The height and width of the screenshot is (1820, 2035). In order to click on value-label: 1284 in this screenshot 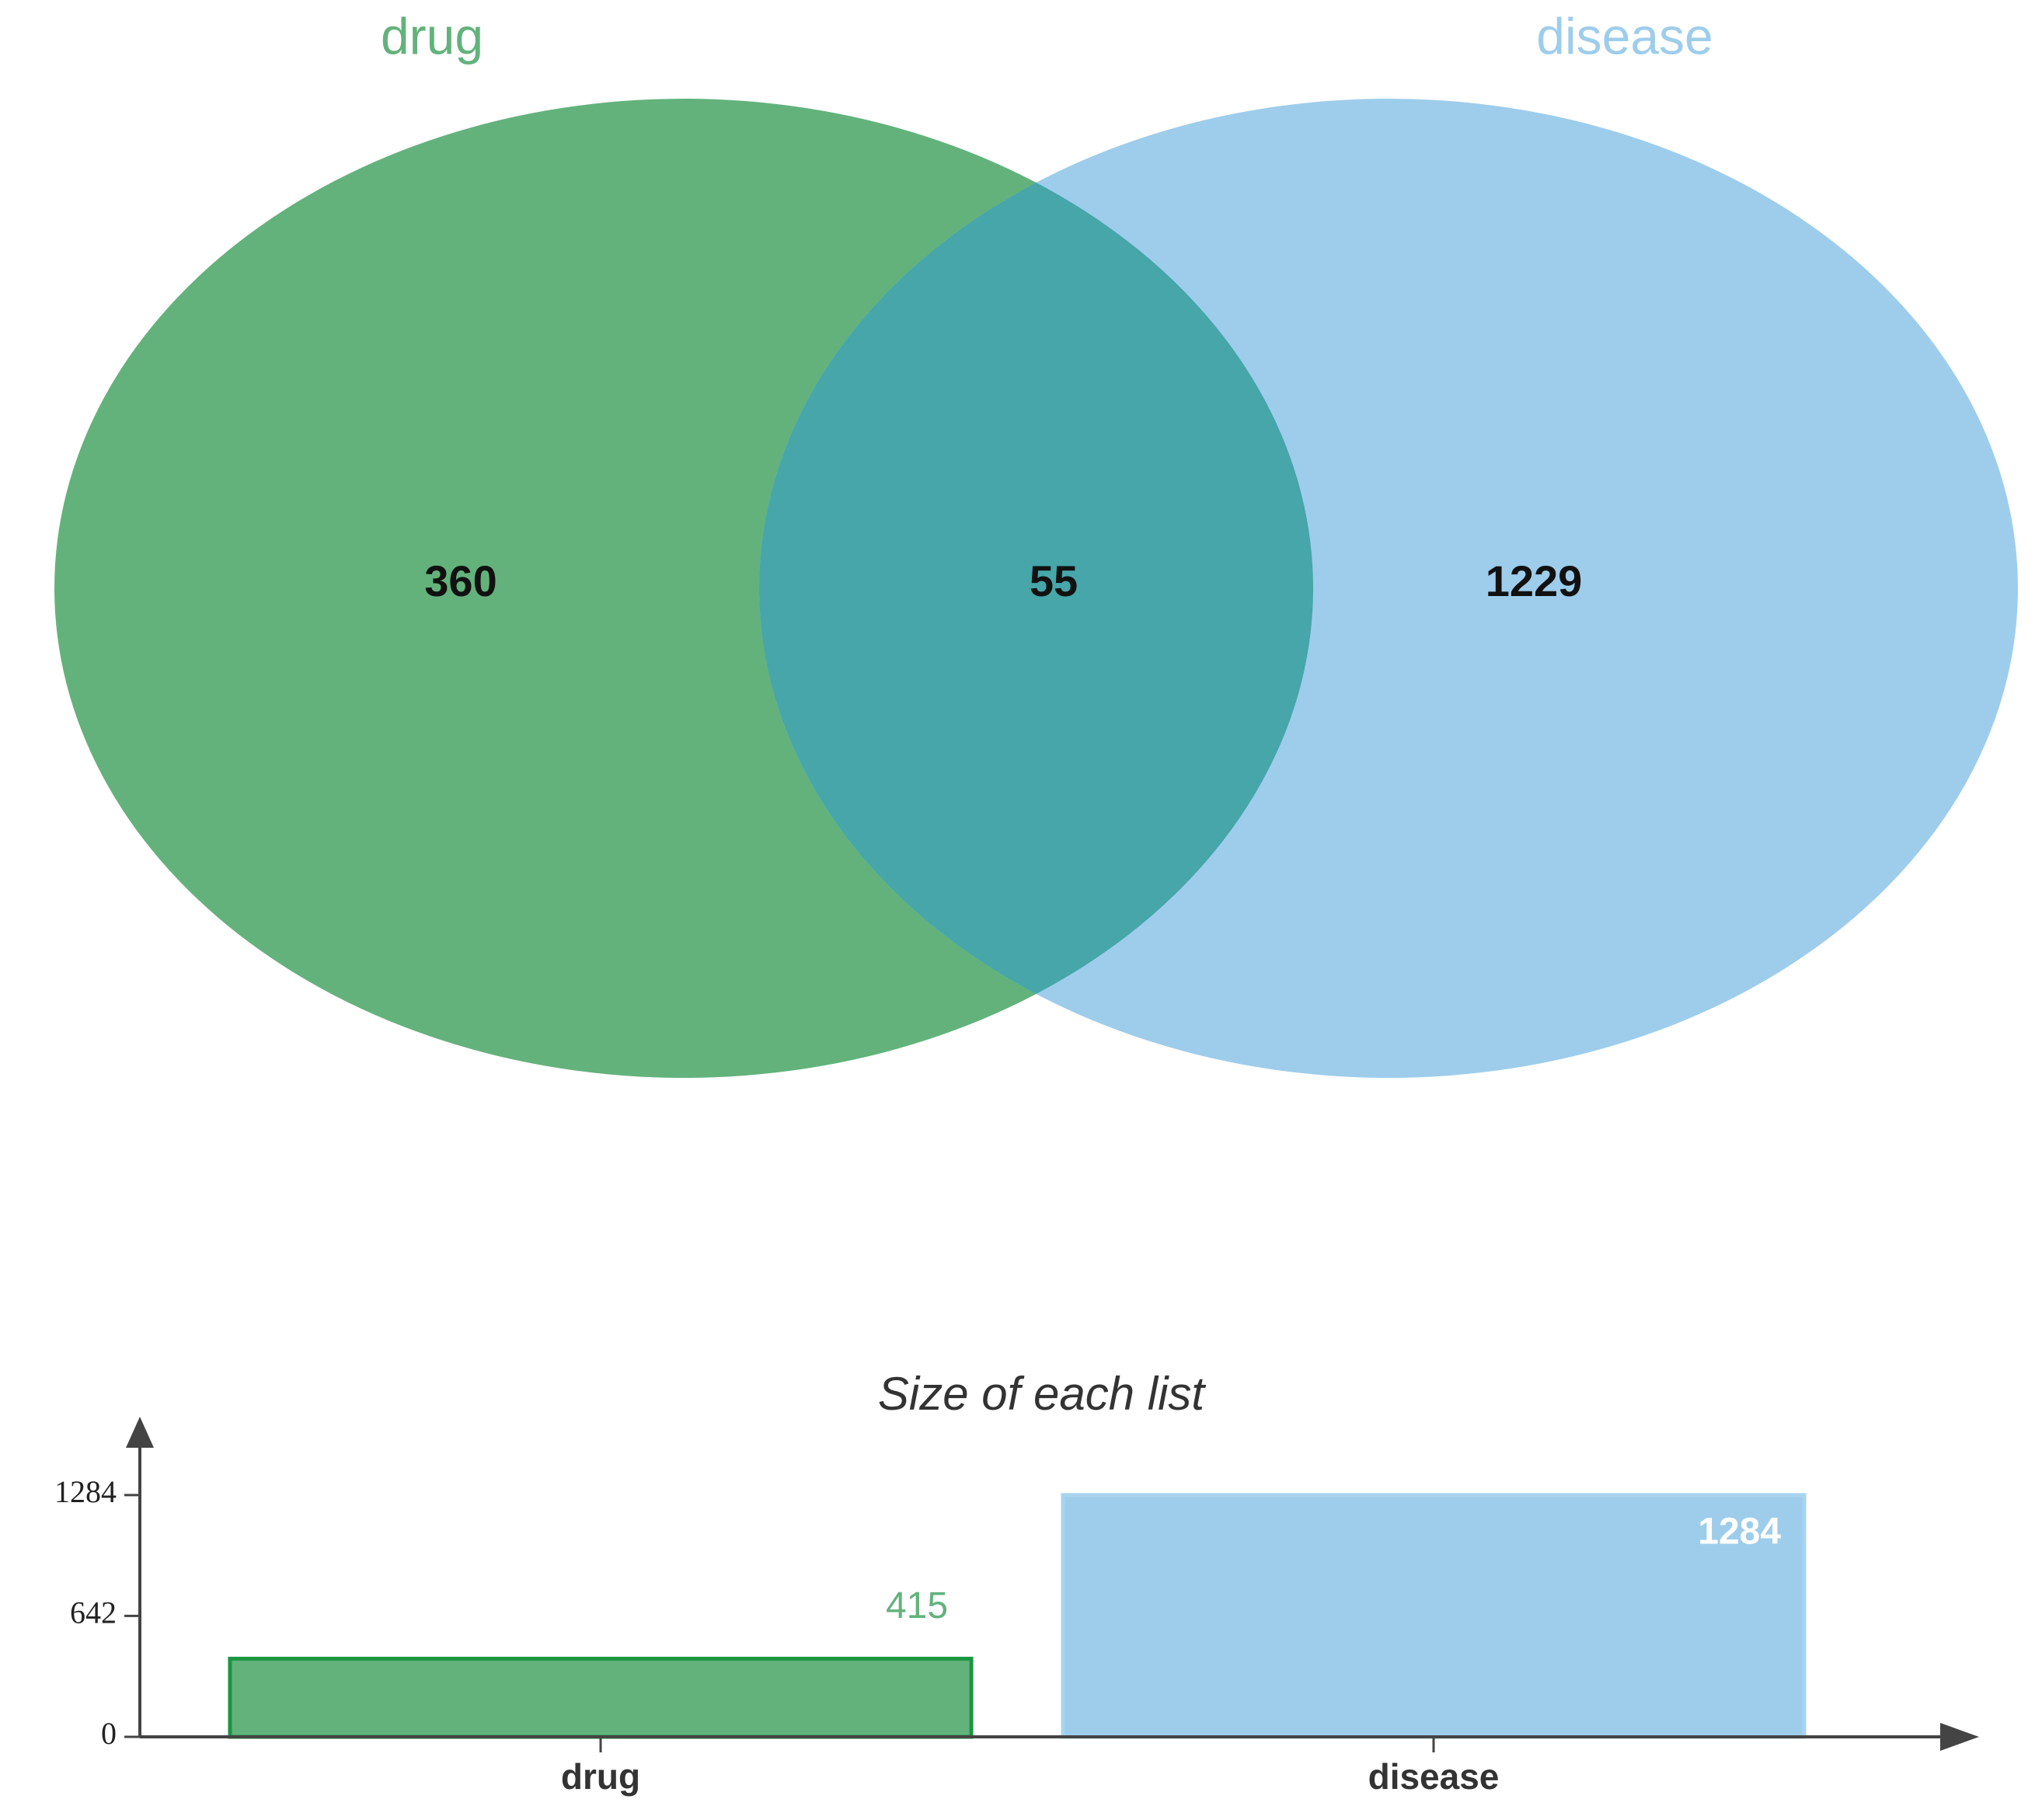, I will do `click(1739, 1531)`.